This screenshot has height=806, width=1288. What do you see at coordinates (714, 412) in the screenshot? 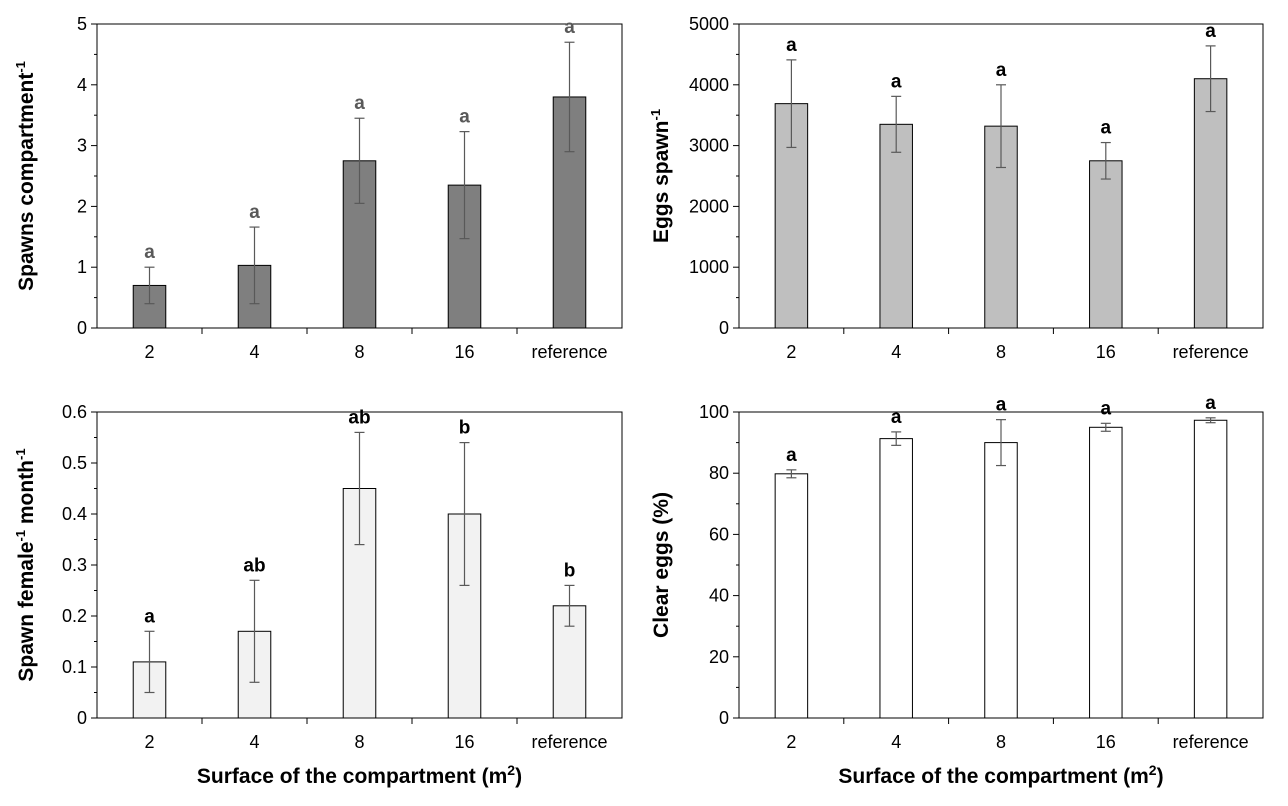
I see `y-tick-label: 100` at bounding box center [714, 412].